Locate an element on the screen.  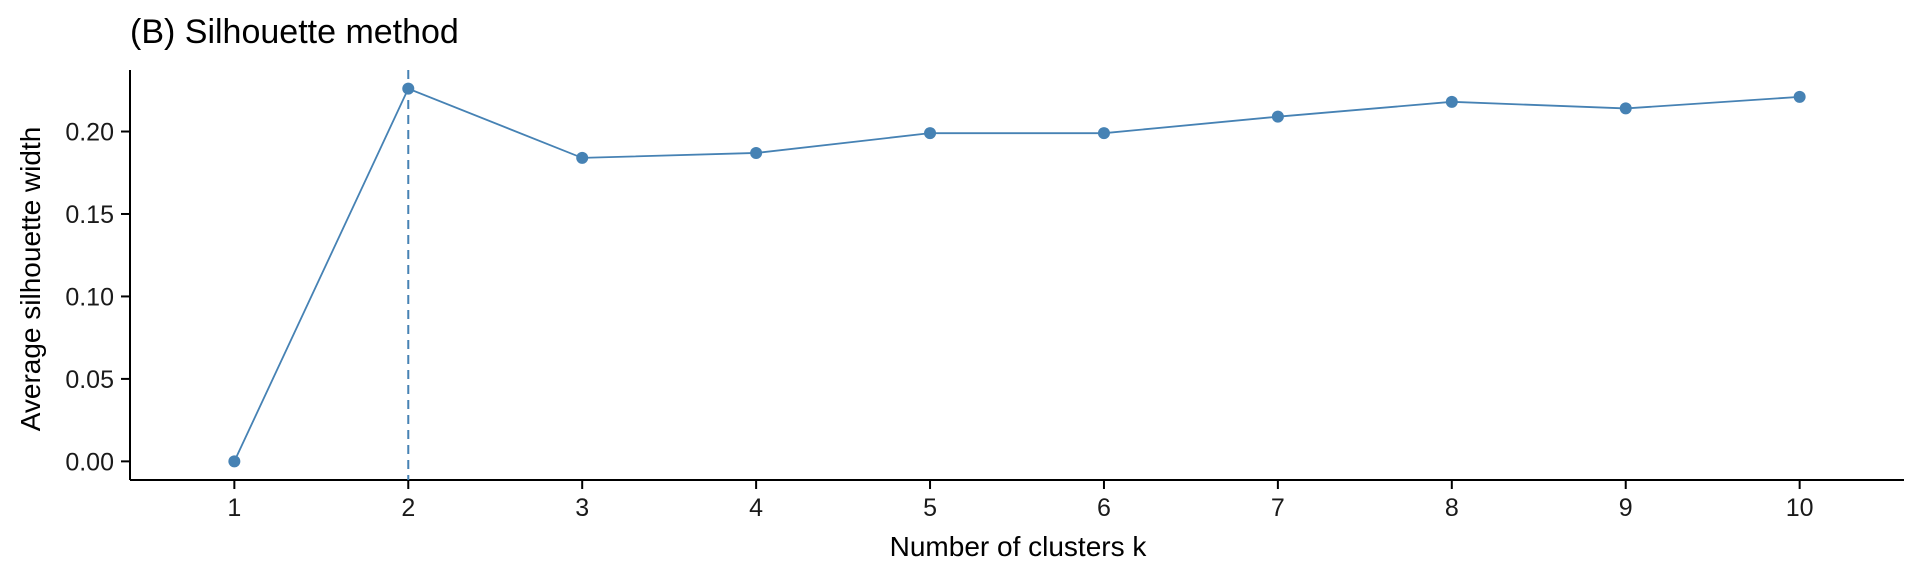
x-axis-title: Number of clusters k is located at coordinates (1019, 546).